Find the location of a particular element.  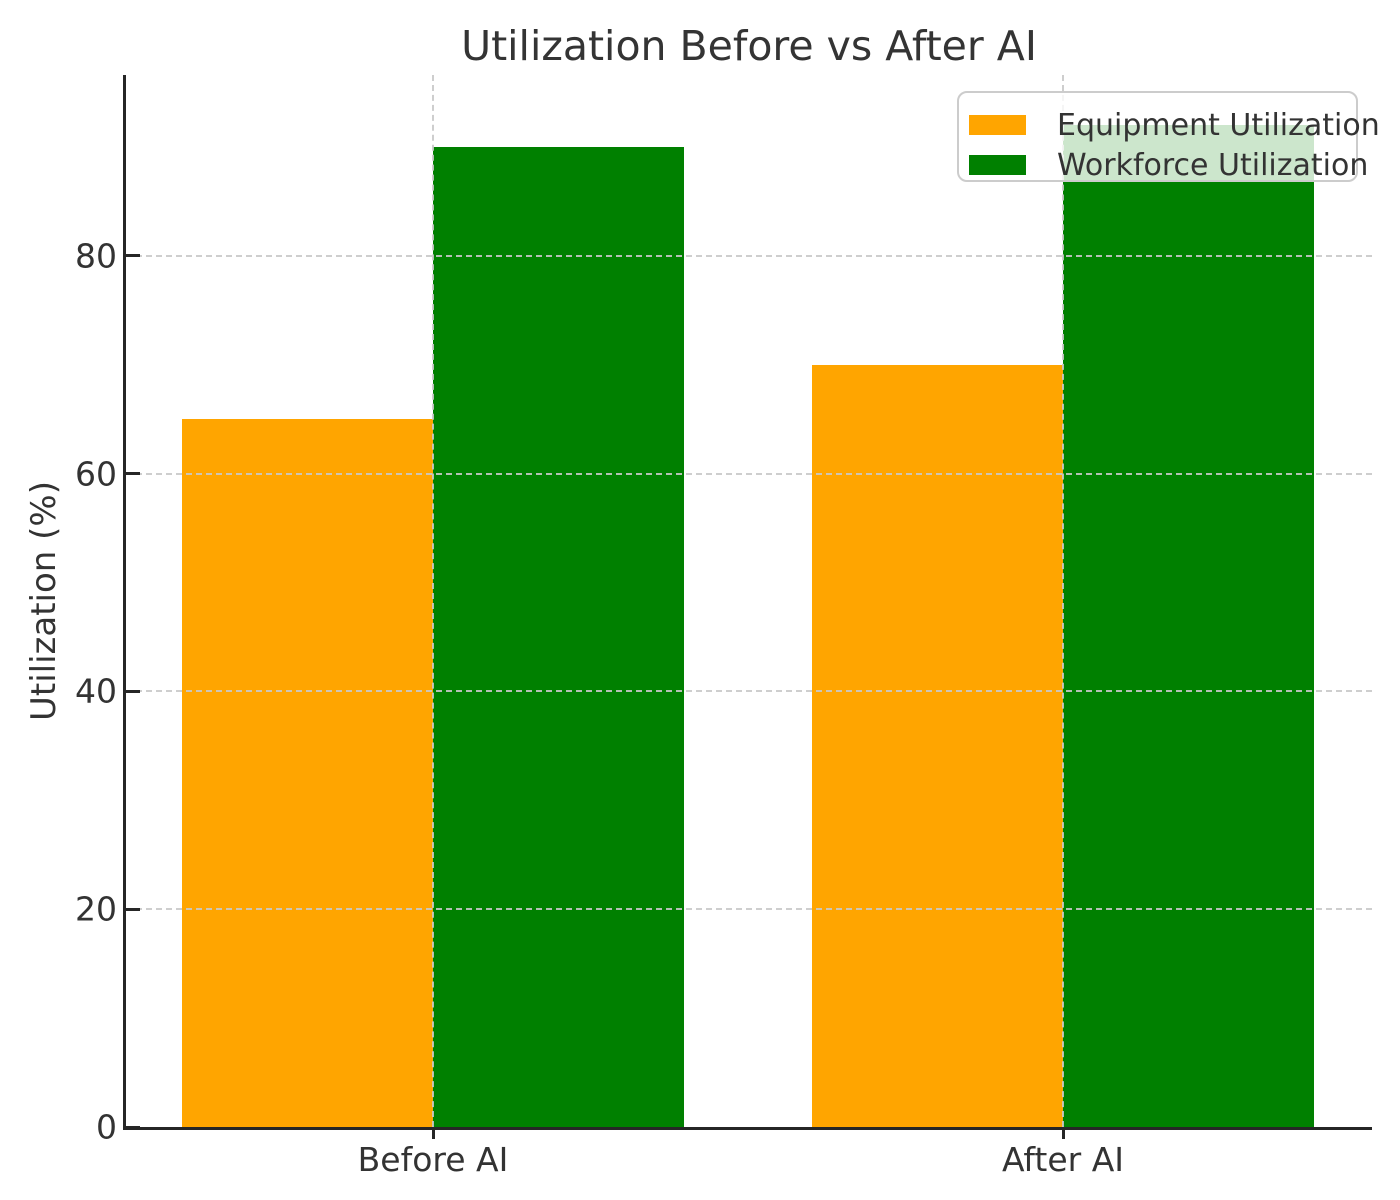

legend-item-workforce-utilization: Workforce Utilization is located at coordinates (1168, 165).